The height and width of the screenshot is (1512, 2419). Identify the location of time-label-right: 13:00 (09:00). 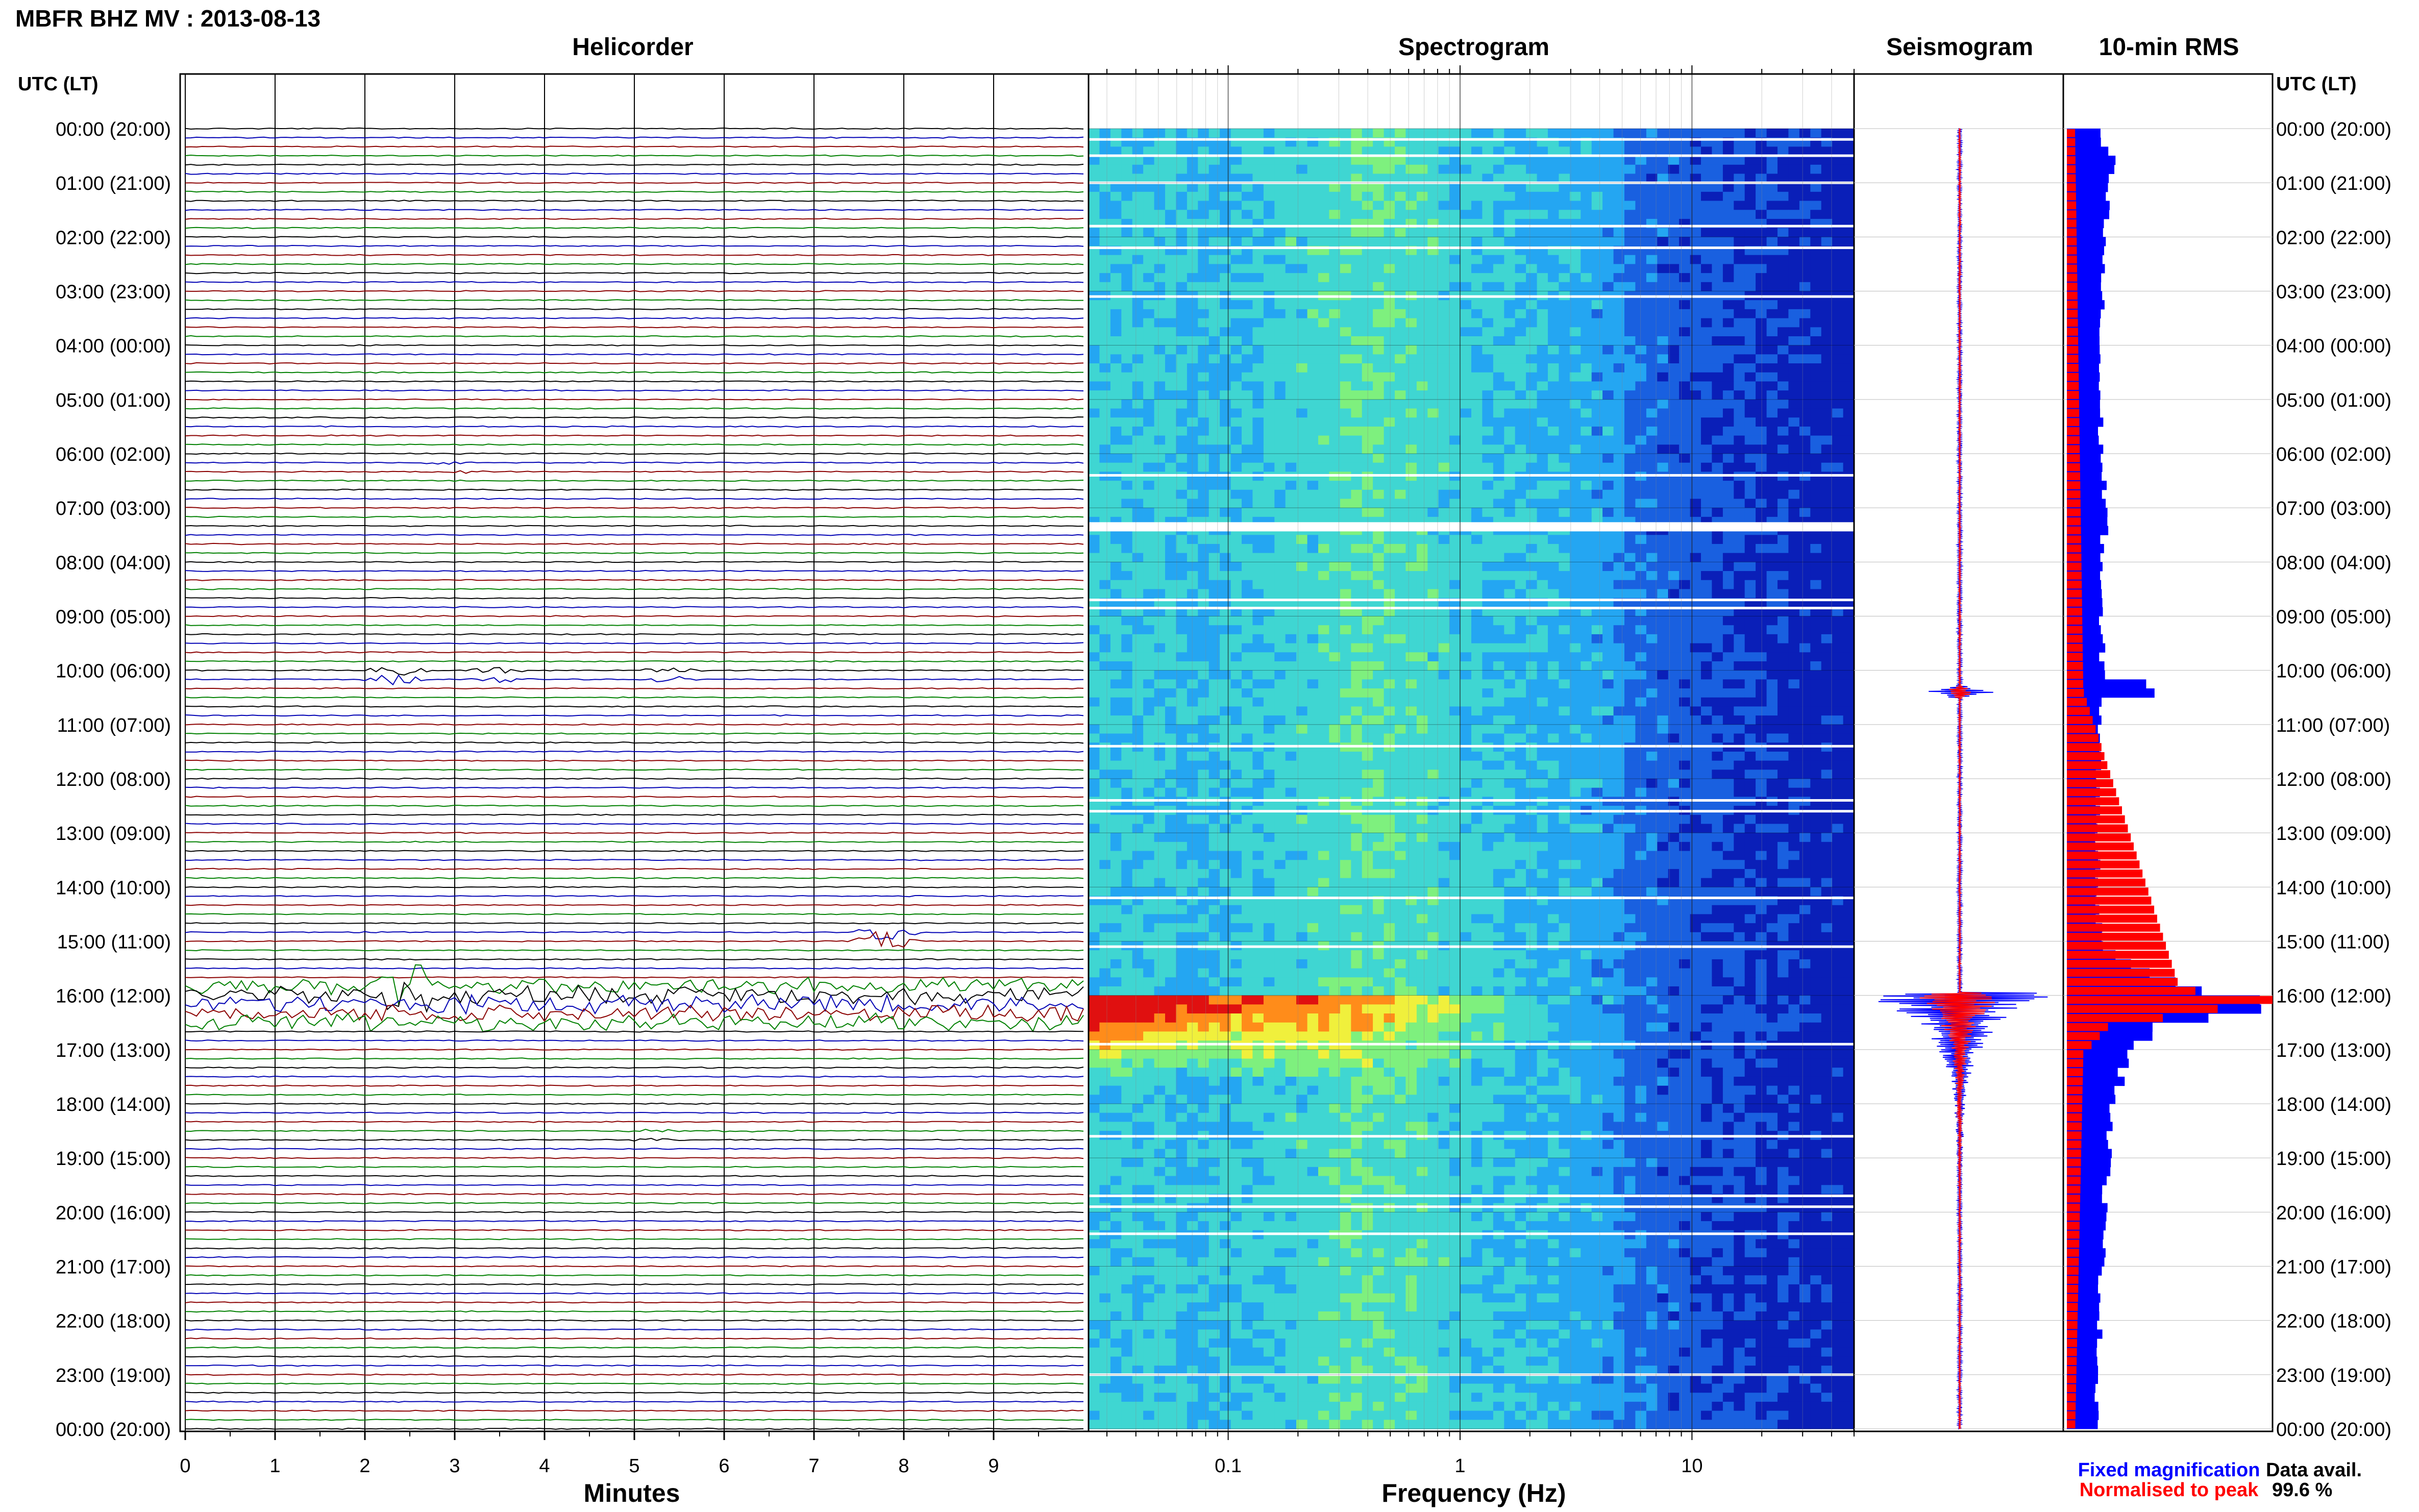
(2333, 834).